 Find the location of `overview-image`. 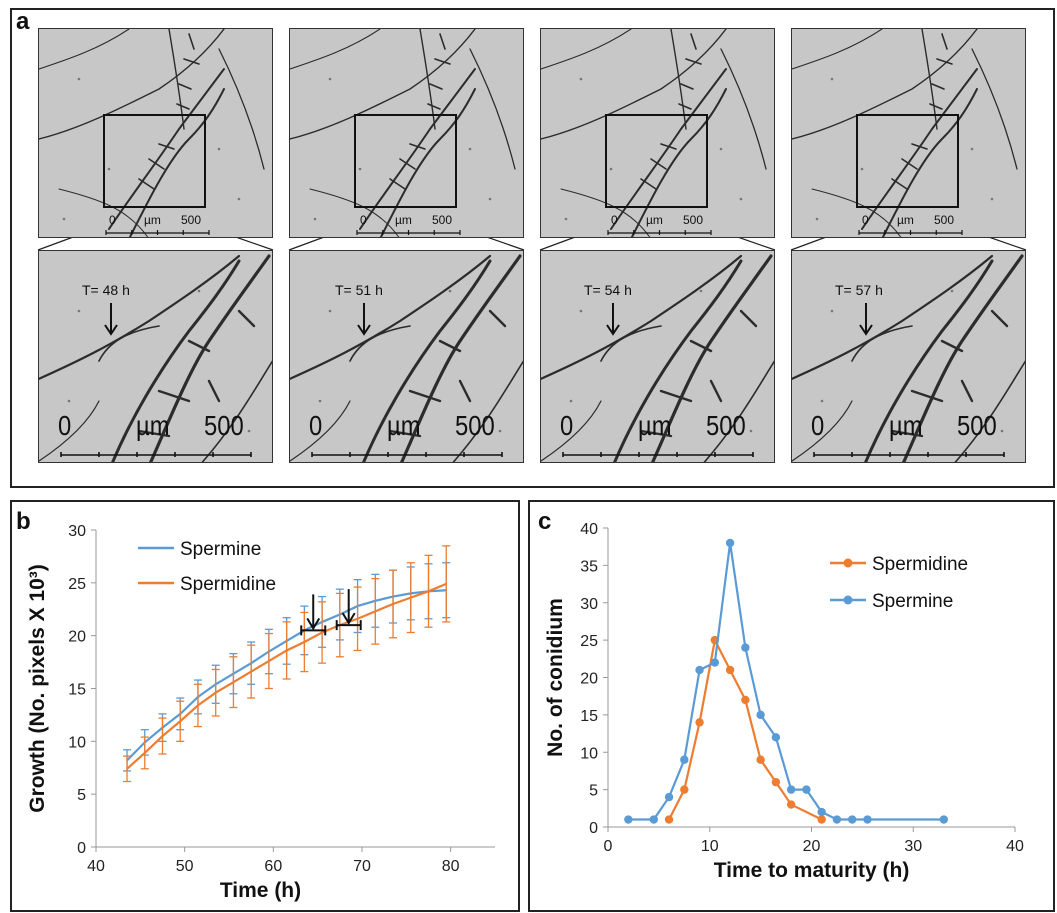

overview-image is located at coordinates (152, 133).